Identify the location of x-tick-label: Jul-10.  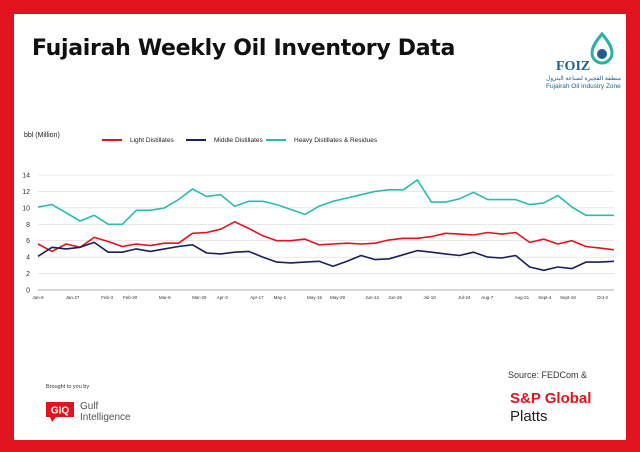
(430, 297).